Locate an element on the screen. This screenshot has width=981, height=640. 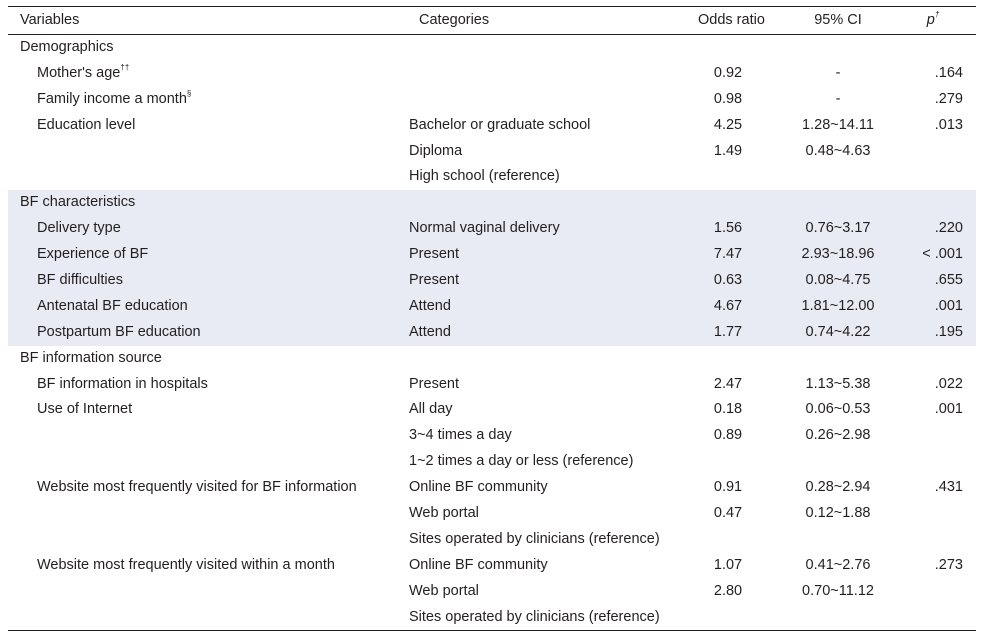
variable-text: BF information source is located at coordinates (91, 357).